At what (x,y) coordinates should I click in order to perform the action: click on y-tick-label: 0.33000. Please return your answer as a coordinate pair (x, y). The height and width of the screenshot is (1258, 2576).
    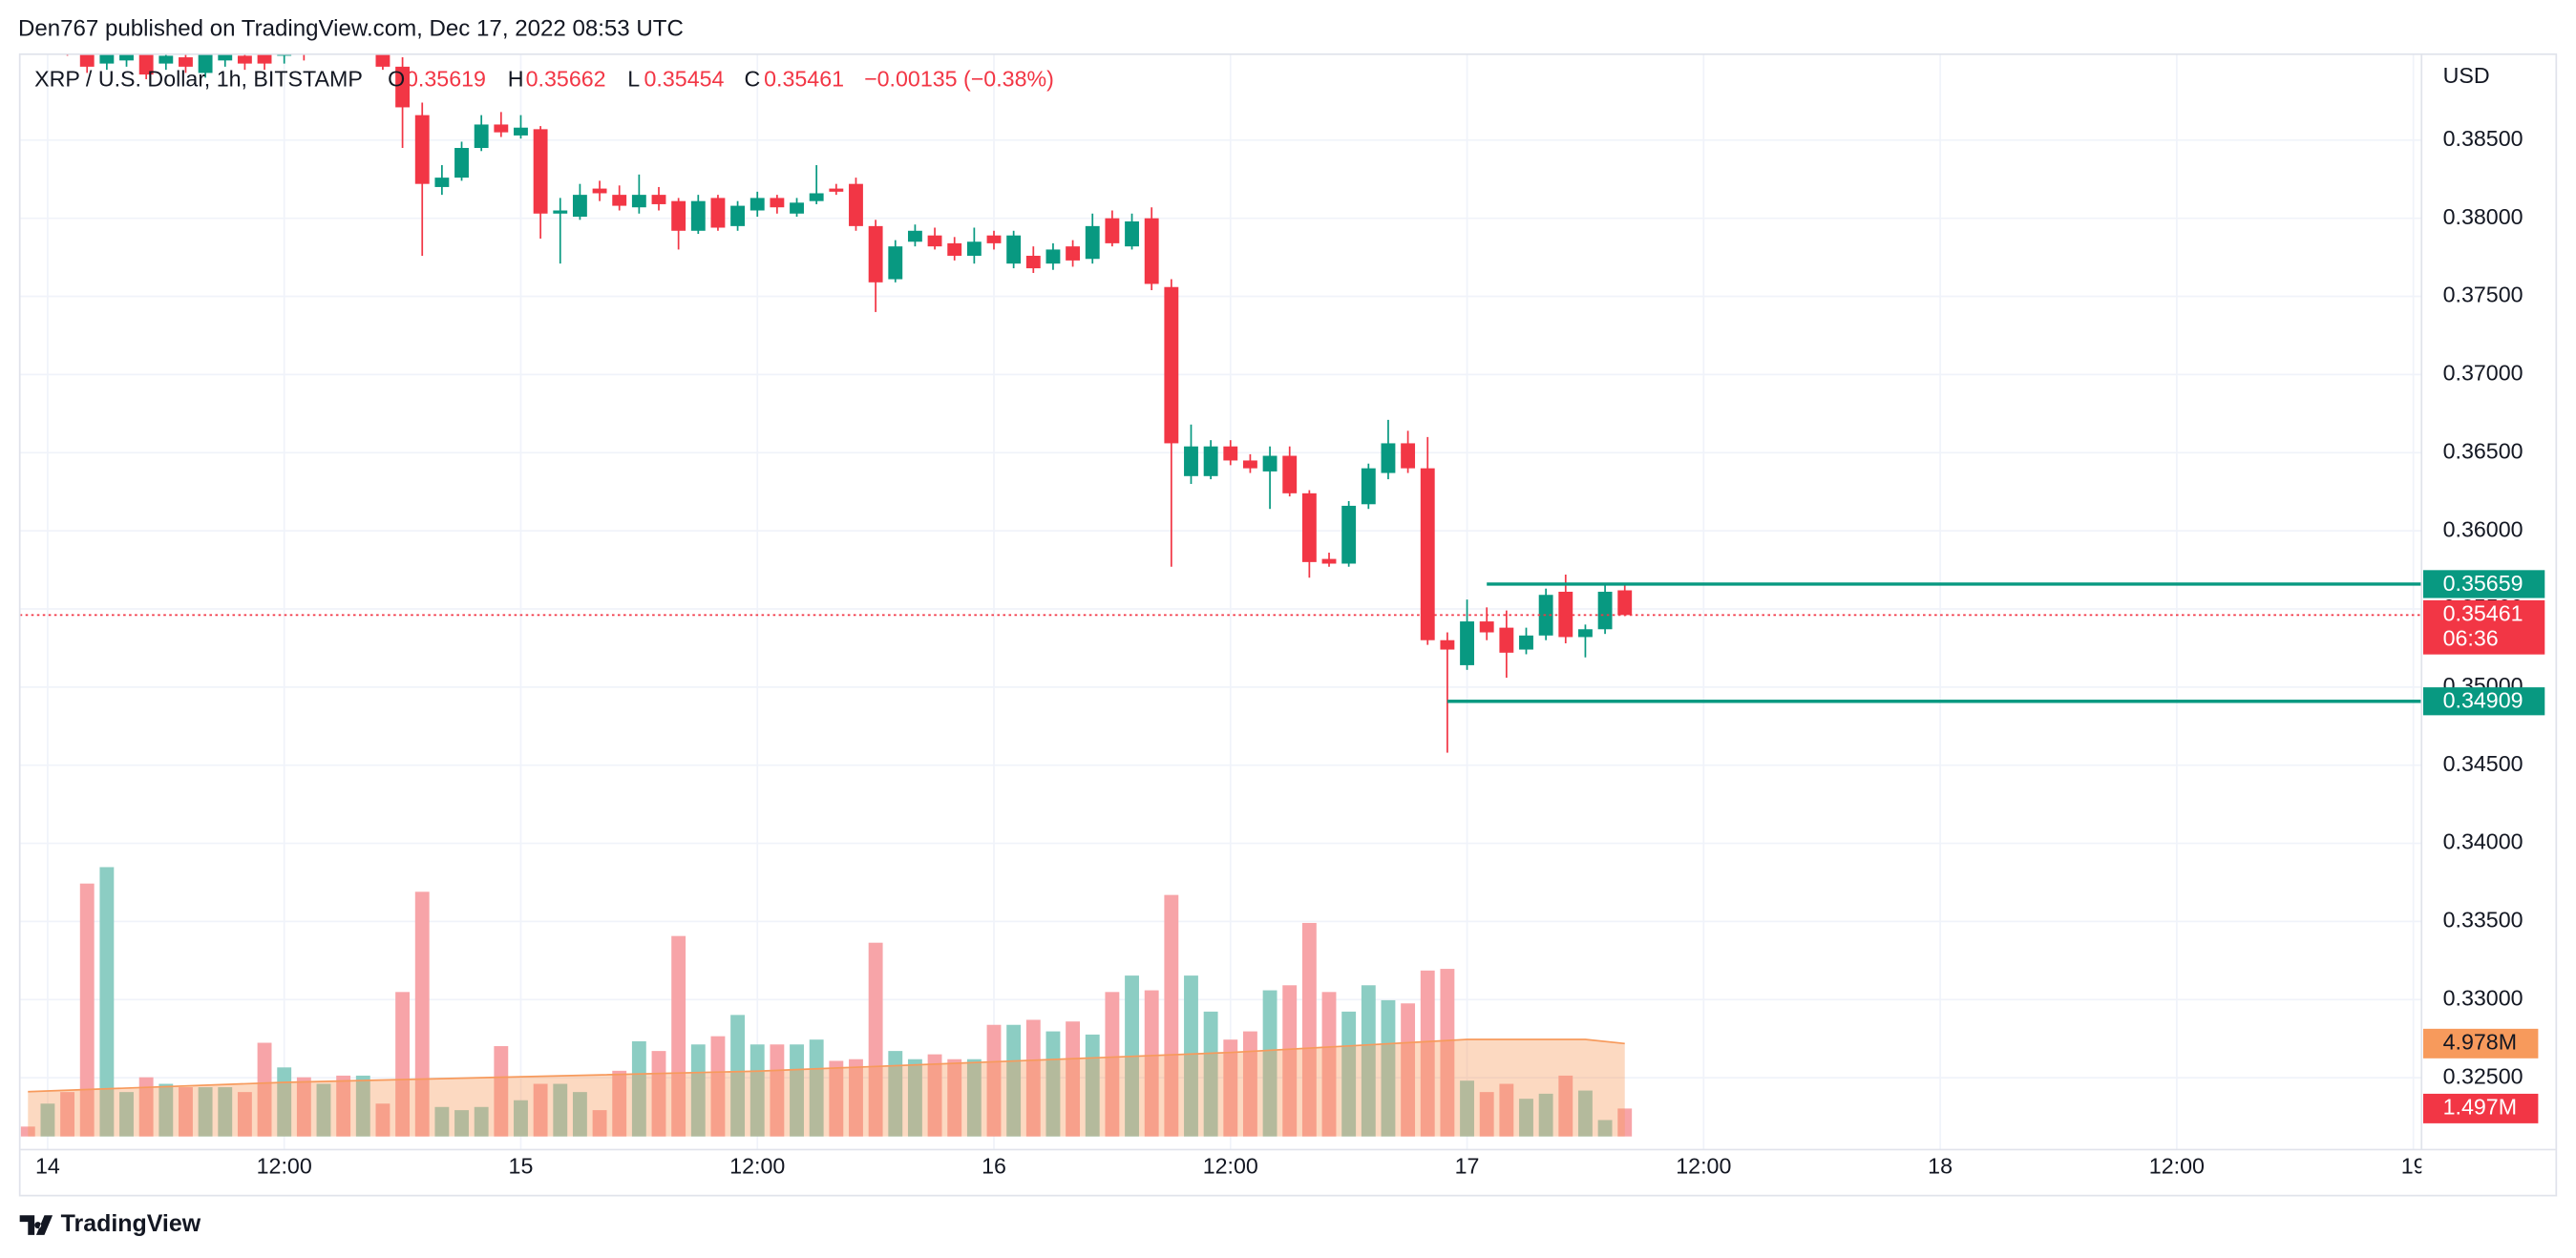
    Looking at the image, I should click on (2483, 998).